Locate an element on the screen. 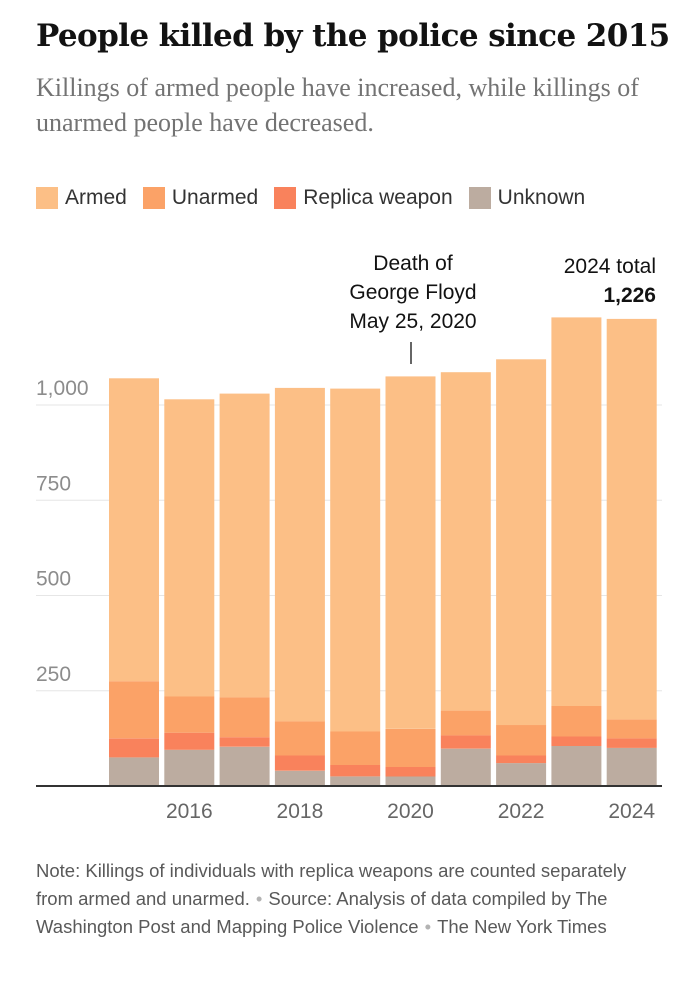 The height and width of the screenshot is (1000, 696). bar-2016-armed is located at coordinates (189, 548).